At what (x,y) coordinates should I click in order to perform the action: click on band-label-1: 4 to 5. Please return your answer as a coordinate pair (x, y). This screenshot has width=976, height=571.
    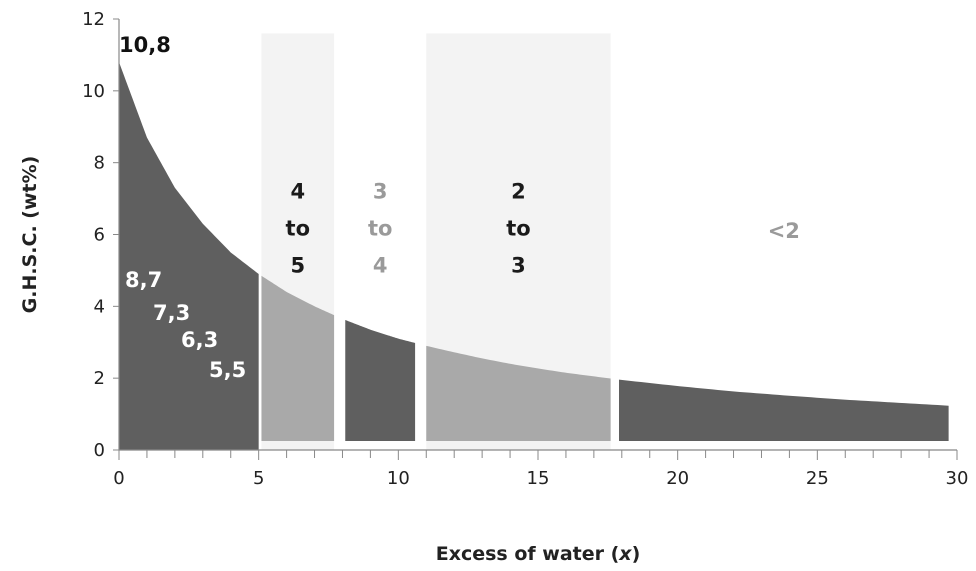
    Looking at the image, I should click on (298, 229).